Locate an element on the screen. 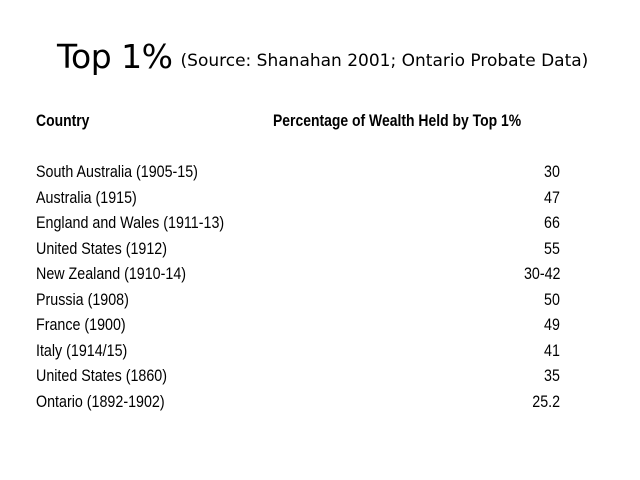 The width and height of the screenshot is (640, 480). table-row: Australia (1915) 47 is located at coordinates (298, 198).